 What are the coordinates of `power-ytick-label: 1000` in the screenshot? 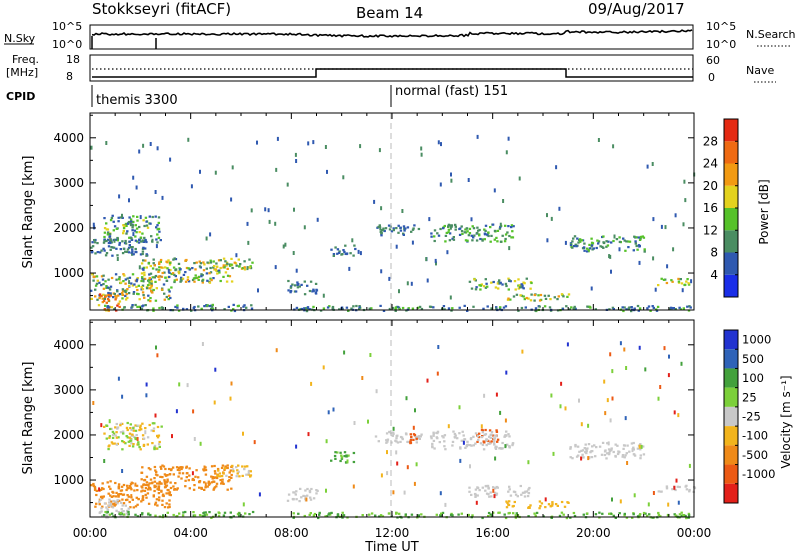 It's located at (68, 273).